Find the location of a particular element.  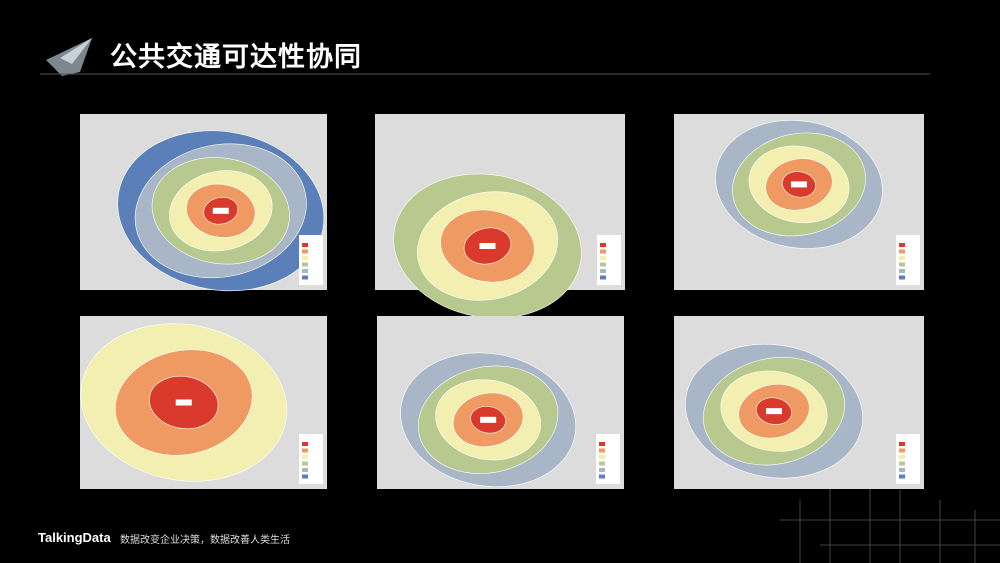

brand: TalkingData is located at coordinates (74, 537).